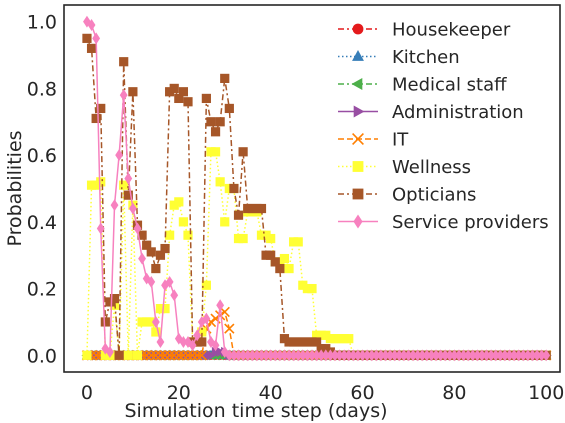  Describe the element at coordinates (458, 112) in the screenshot. I see `legend-label: Administration` at that location.